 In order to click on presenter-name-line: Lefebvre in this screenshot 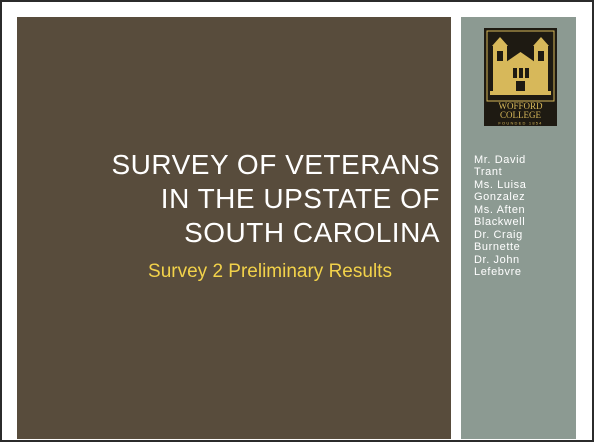, I will do `click(498, 272)`.